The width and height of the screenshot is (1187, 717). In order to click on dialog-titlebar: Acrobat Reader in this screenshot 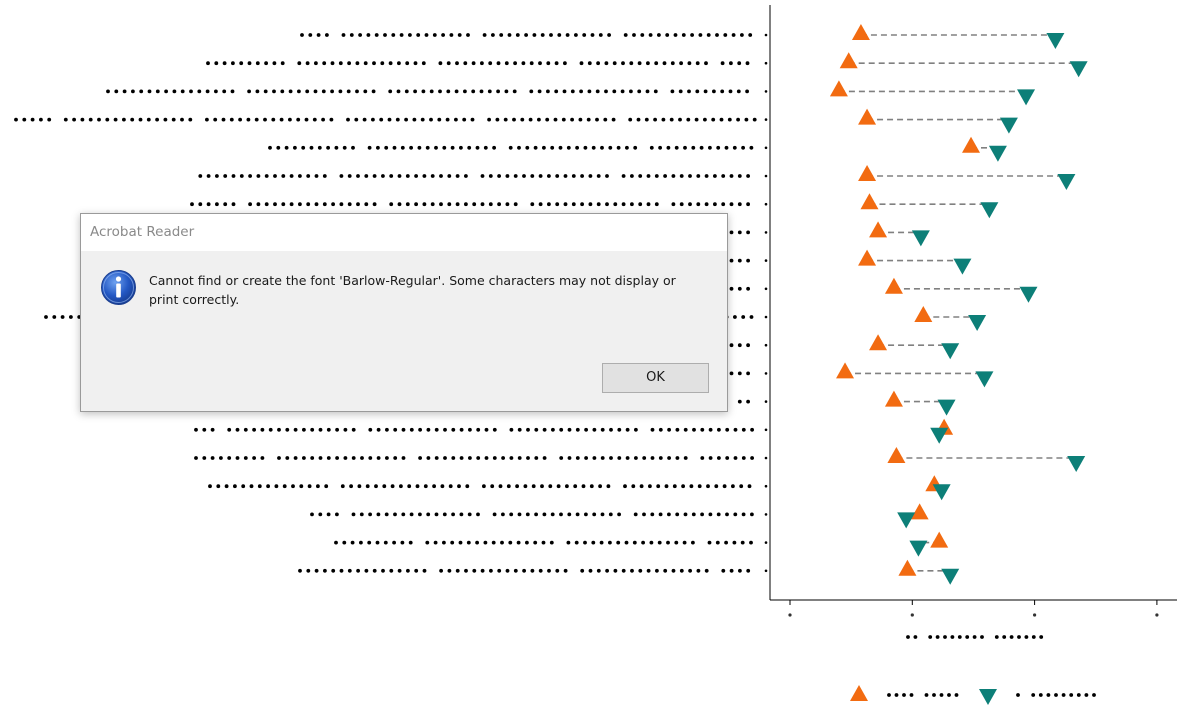, I will do `click(404, 232)`.